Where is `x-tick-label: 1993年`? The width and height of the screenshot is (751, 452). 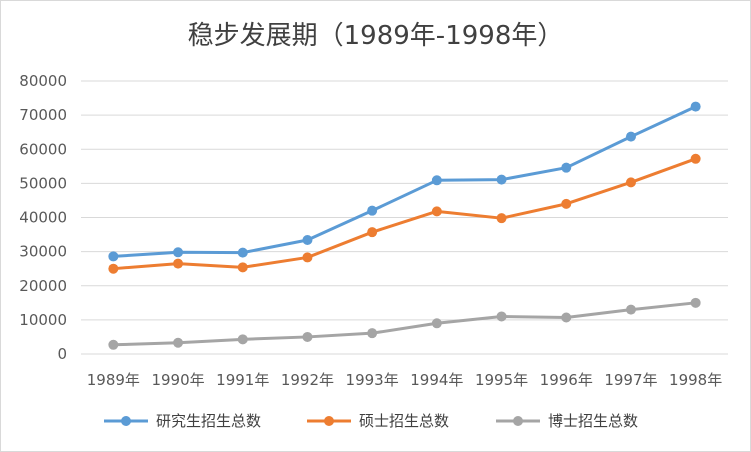 x-tick-label: 1993年 is located at coordinates (372, 380).